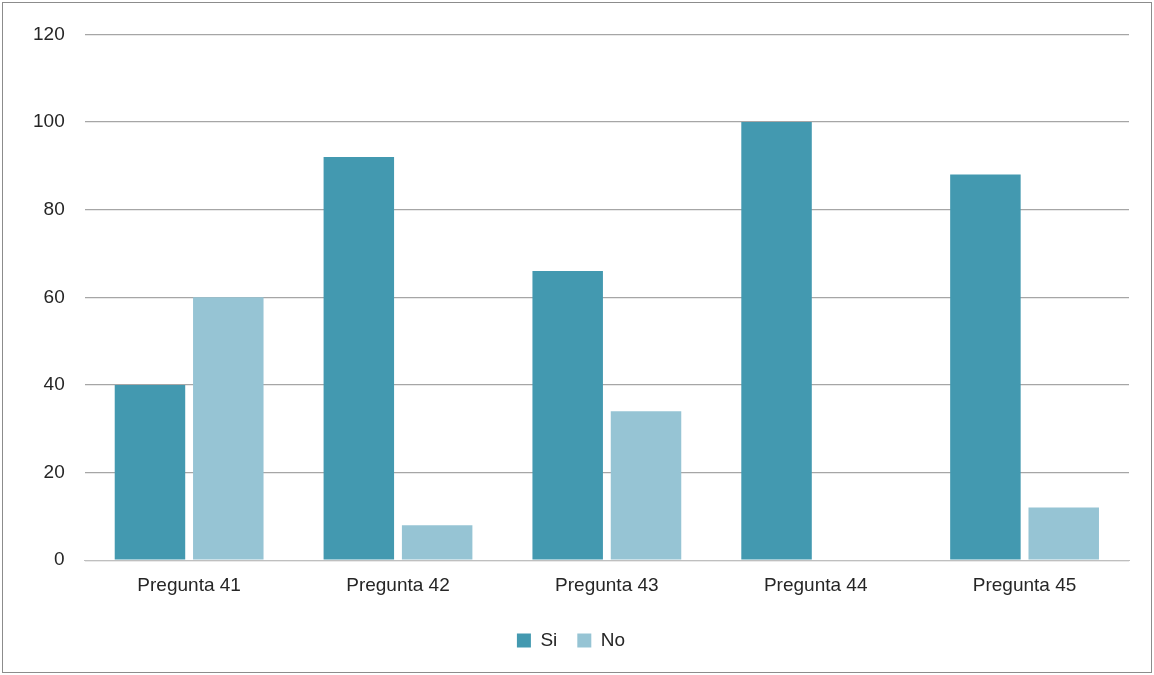 The height and width of the screenshot is (675, 1154). I want to click on y-tick-label: 100, so click(49, 121).